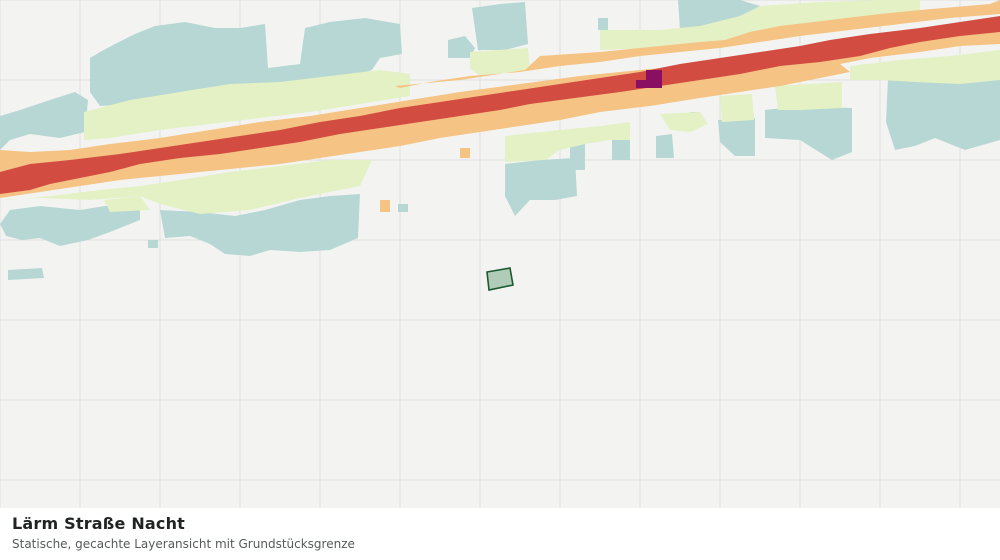 The image size is (1000, 560). I want to click on property-boundary, so click(500, 279).